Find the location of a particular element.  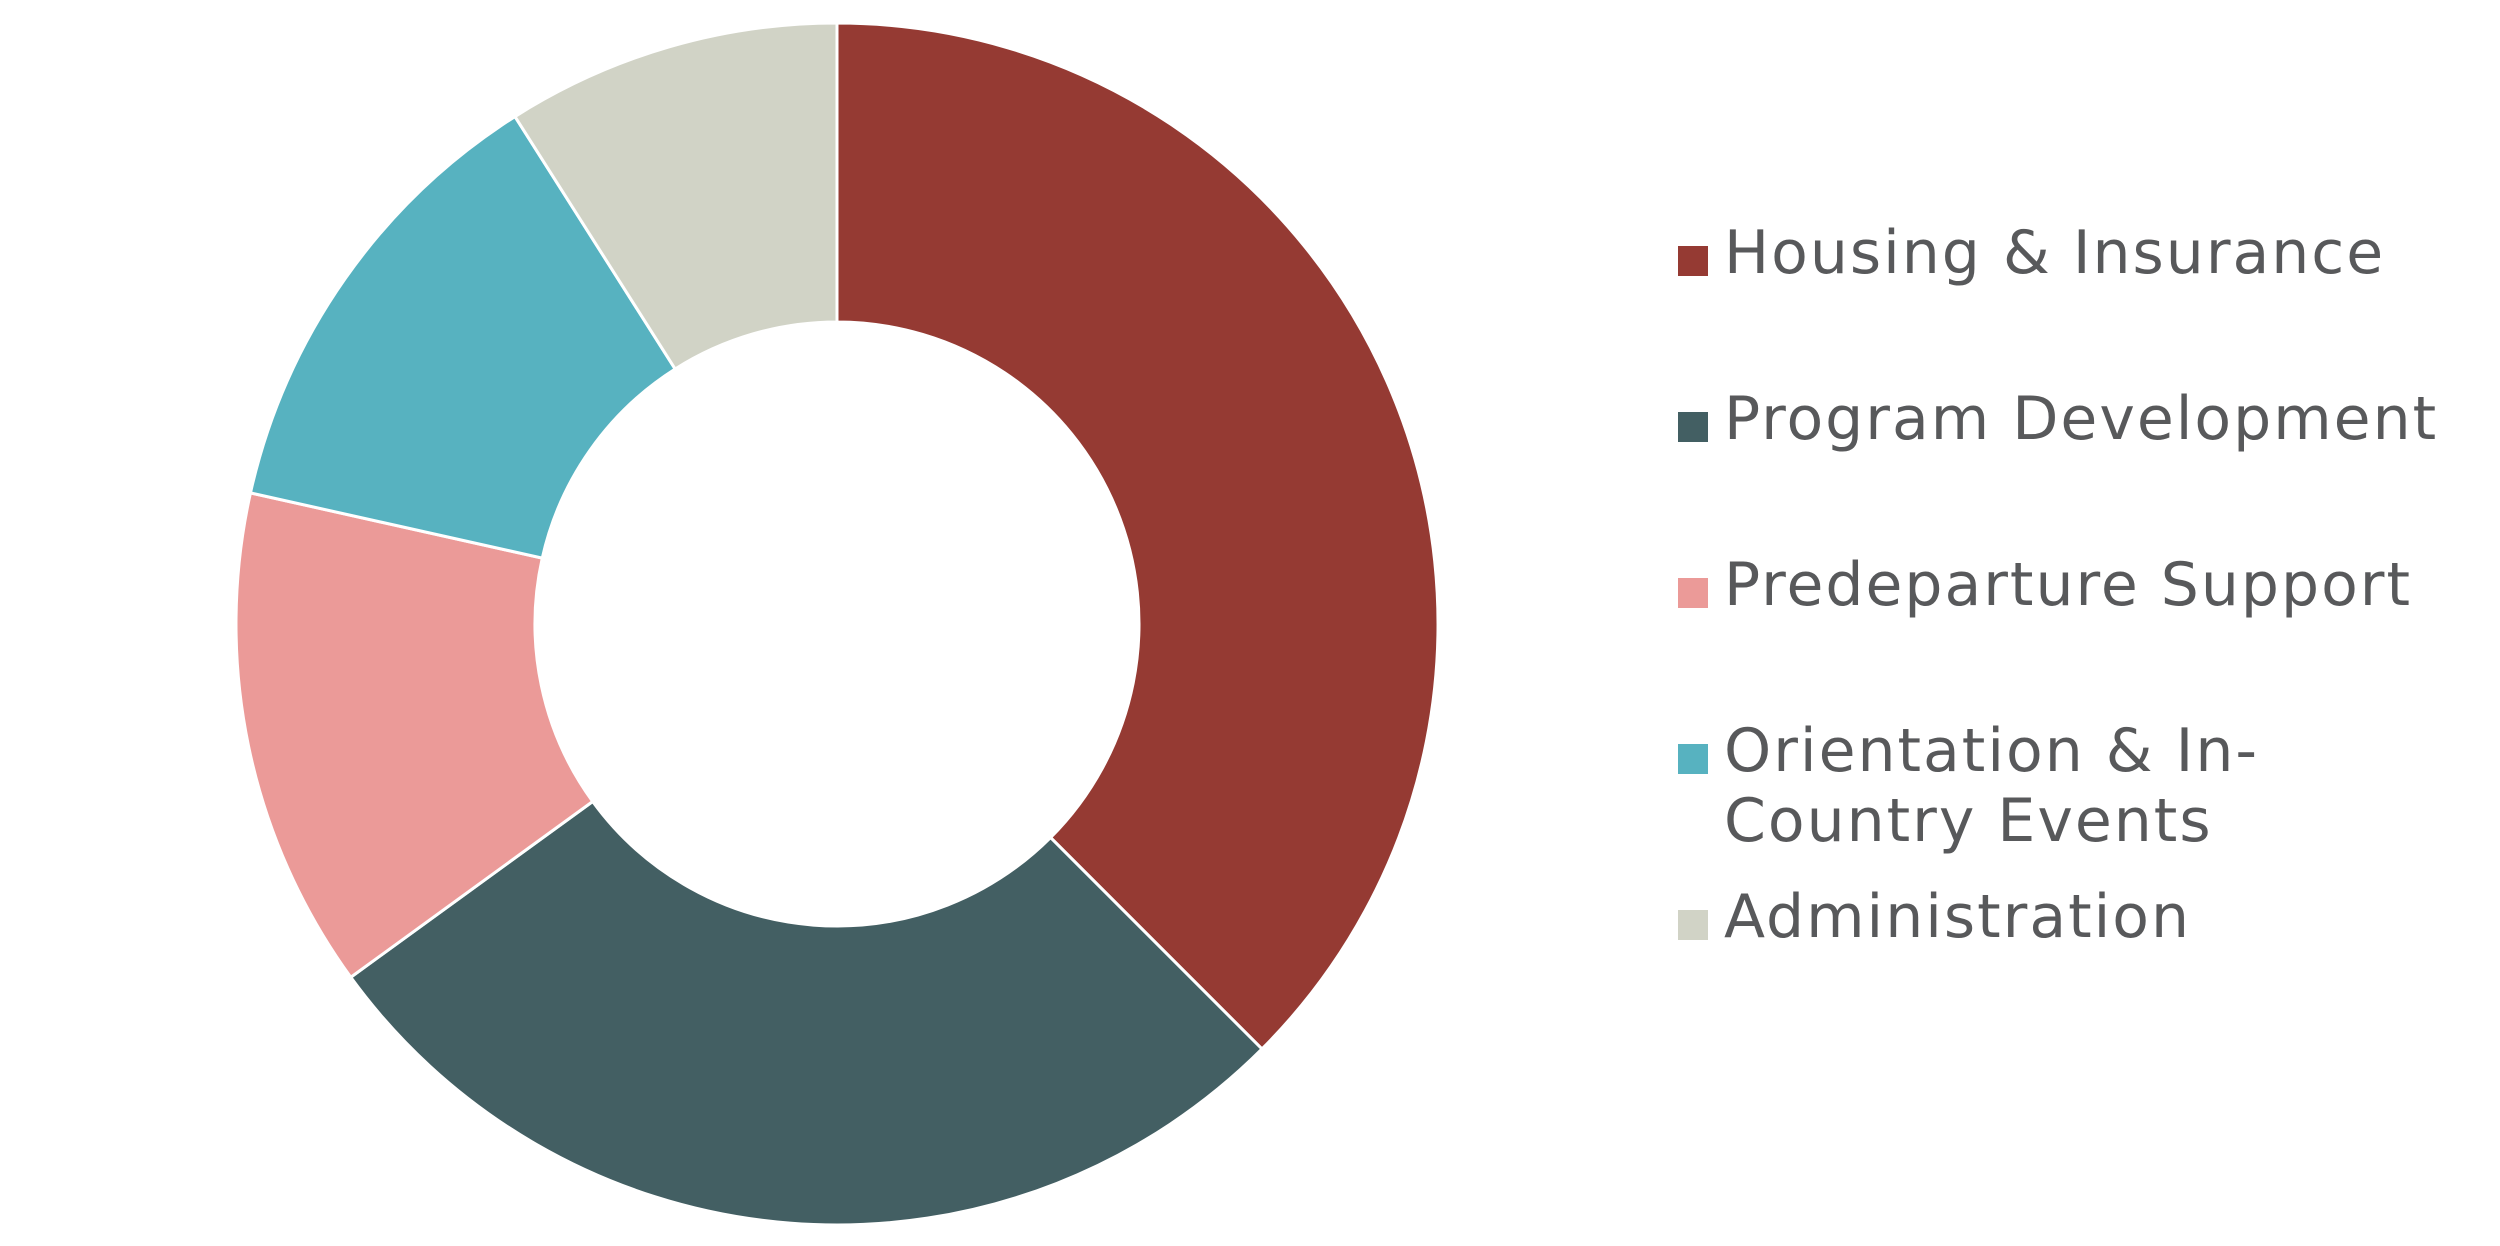

slice-predeparture-support is located at coordinates (414, 735).